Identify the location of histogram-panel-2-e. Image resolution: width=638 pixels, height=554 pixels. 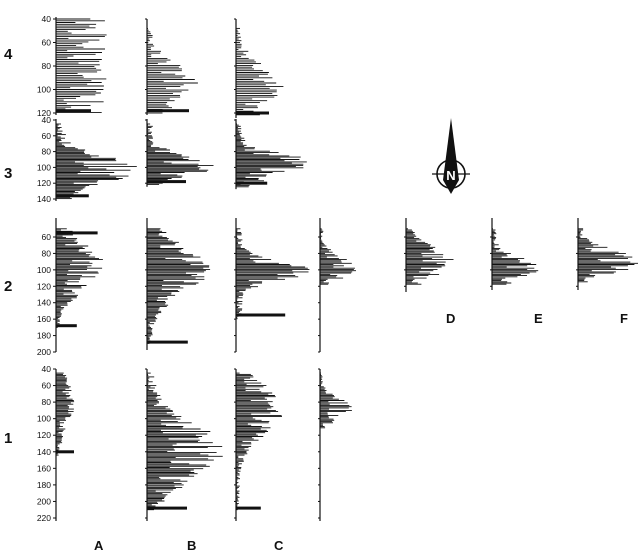
(514, 254).